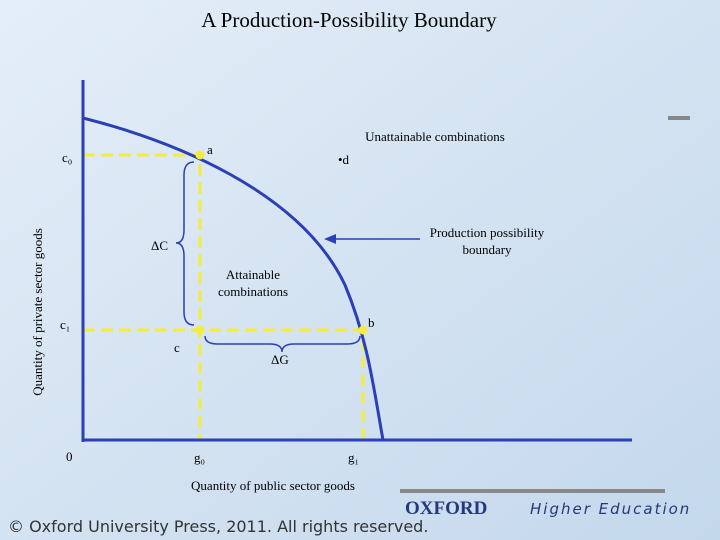 The height and width of the screenshot is (540, 720). What do you see at coordinates (487, 232) in the screenshot?
I see `label: Production possibility` at bounding box center [487, 232].